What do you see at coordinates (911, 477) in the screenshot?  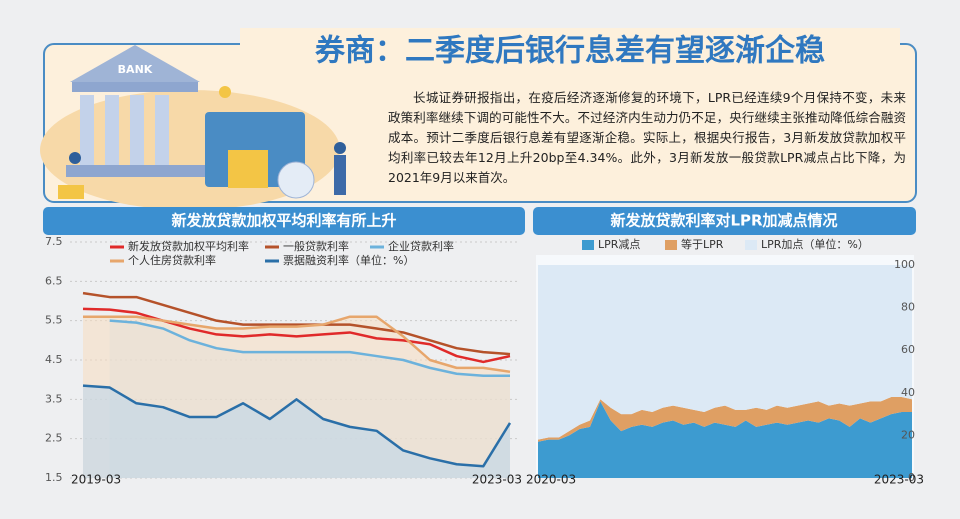 I see `y-tick-label: 0` at bounding box center [911, 477].